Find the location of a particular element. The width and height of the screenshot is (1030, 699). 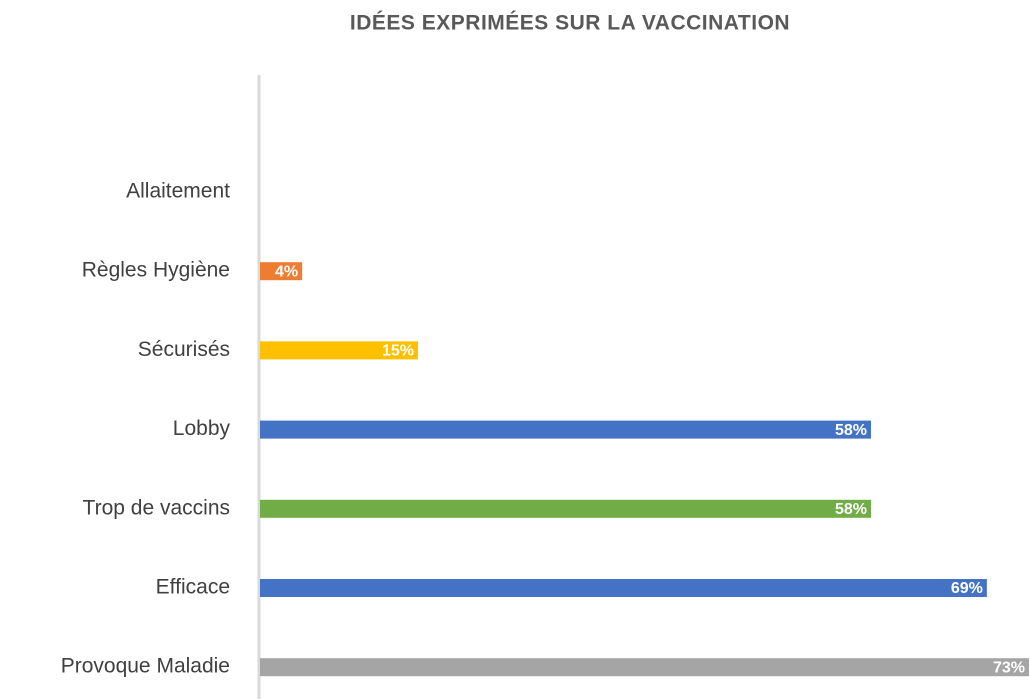

y-tick-label: Règles Hygiène is located at coordinates (156, 270).